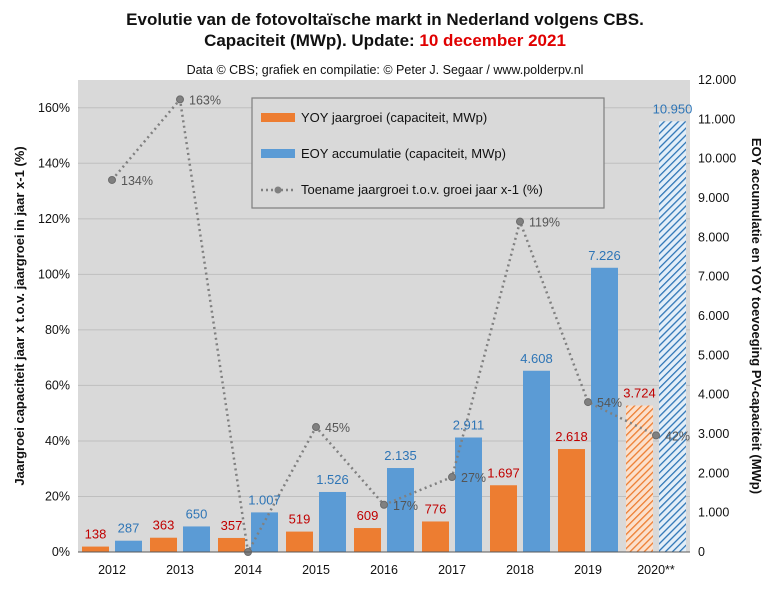 This screenshot has width=771, height=594. What do you see at coordinates (701, 552) in the screenshot?
I see `right-tick-label: 0` at bounding box center [701, 552].